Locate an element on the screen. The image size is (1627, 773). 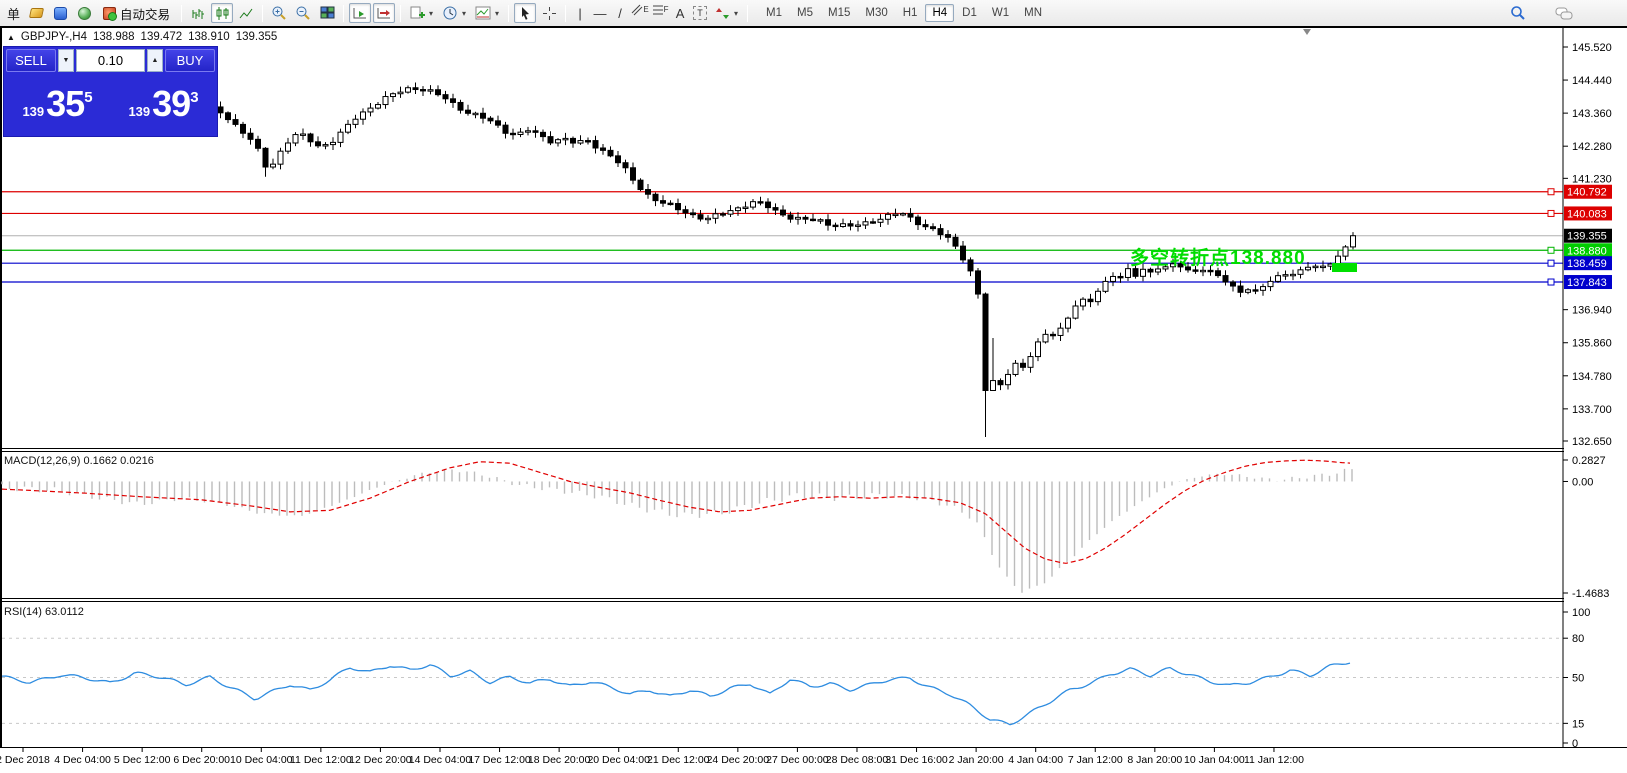
price-level-tag-bg is located at coordinates (1588, 263).